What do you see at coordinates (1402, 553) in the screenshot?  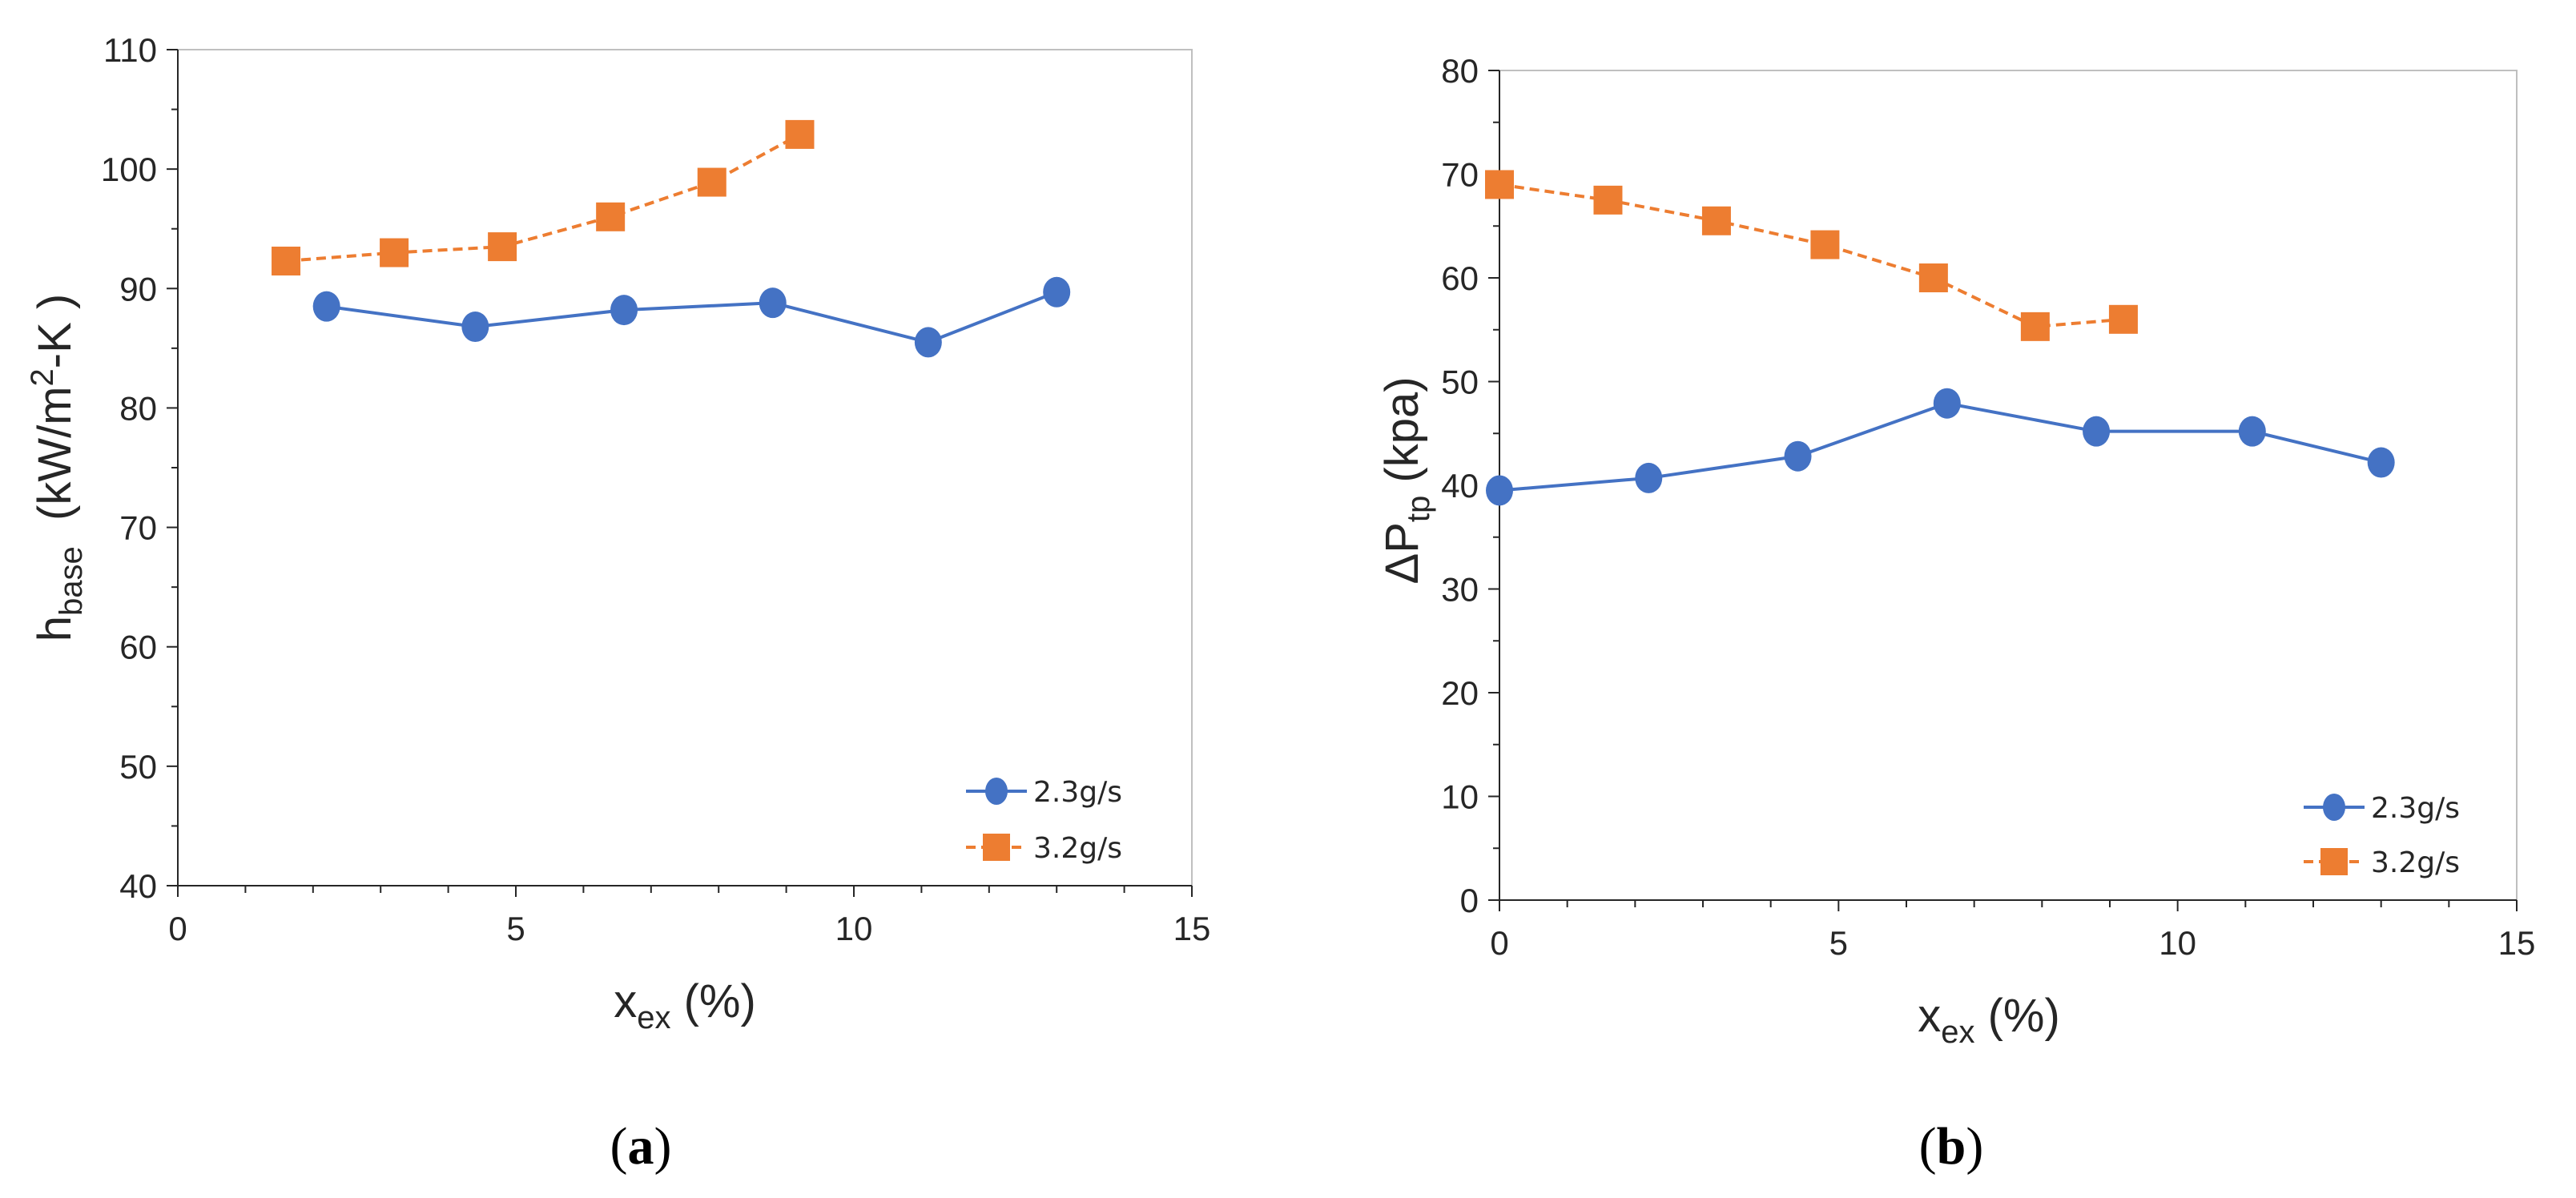 I see `panel-b-y-title-main: ΔP` at bounding box center [1402, 553].